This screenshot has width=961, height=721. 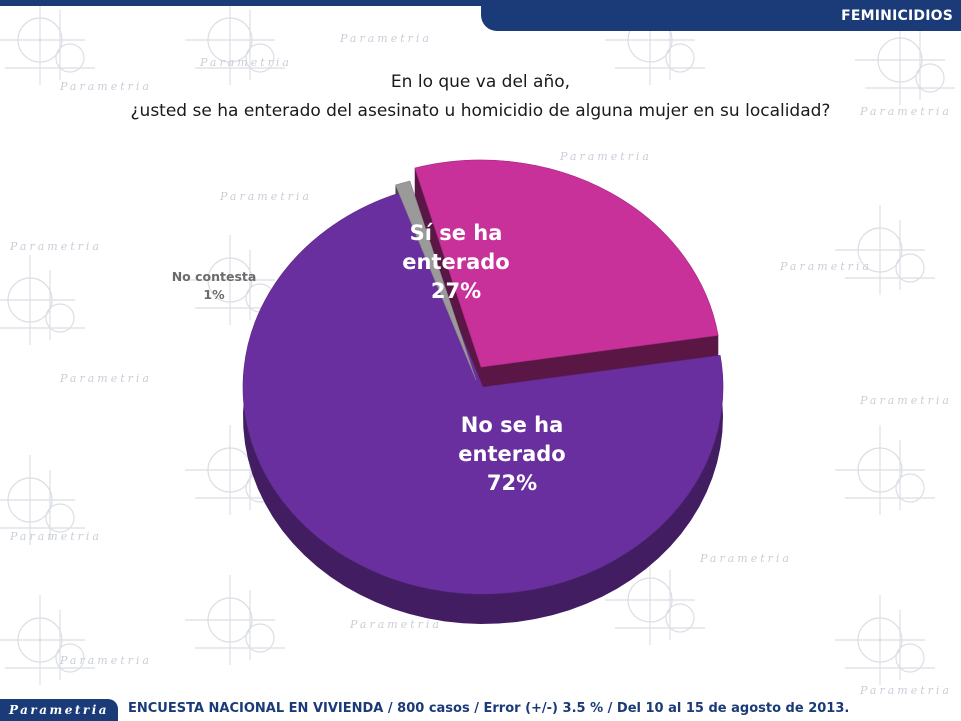 What do you see at coordinates (480, 82) in the screenshot?
I see `question-line-1: En lo que va del año,` at bounding box center [480, 82].